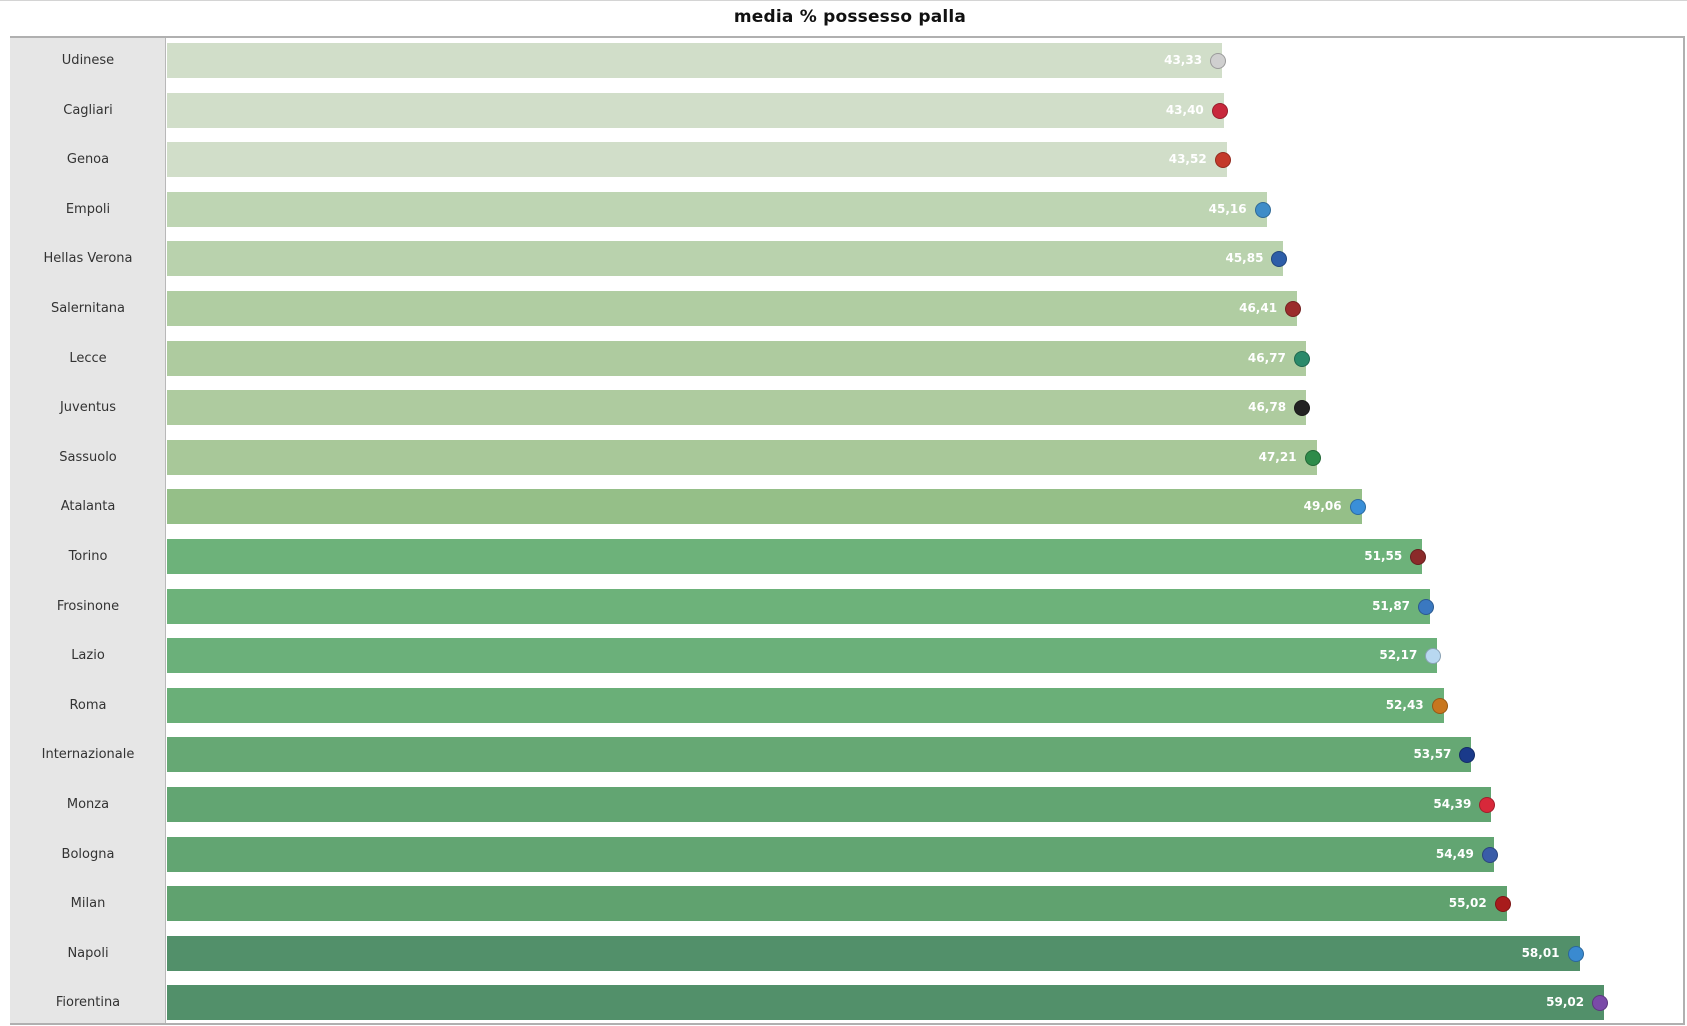 The image size is (1687, 1026). Describe the element at coordinates (1432, 754) in the screenshot. I see `value-label: 53,57` at that location.